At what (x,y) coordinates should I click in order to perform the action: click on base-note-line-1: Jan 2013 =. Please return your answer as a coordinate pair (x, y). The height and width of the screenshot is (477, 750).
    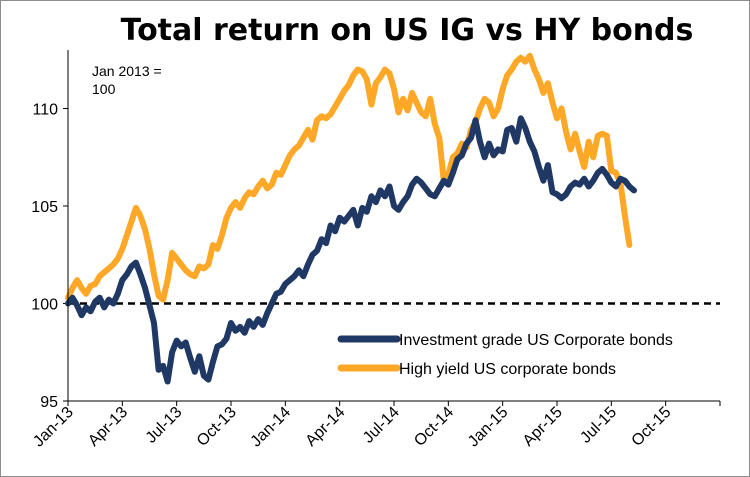
    Looking at the image, I should click on (127, 71).